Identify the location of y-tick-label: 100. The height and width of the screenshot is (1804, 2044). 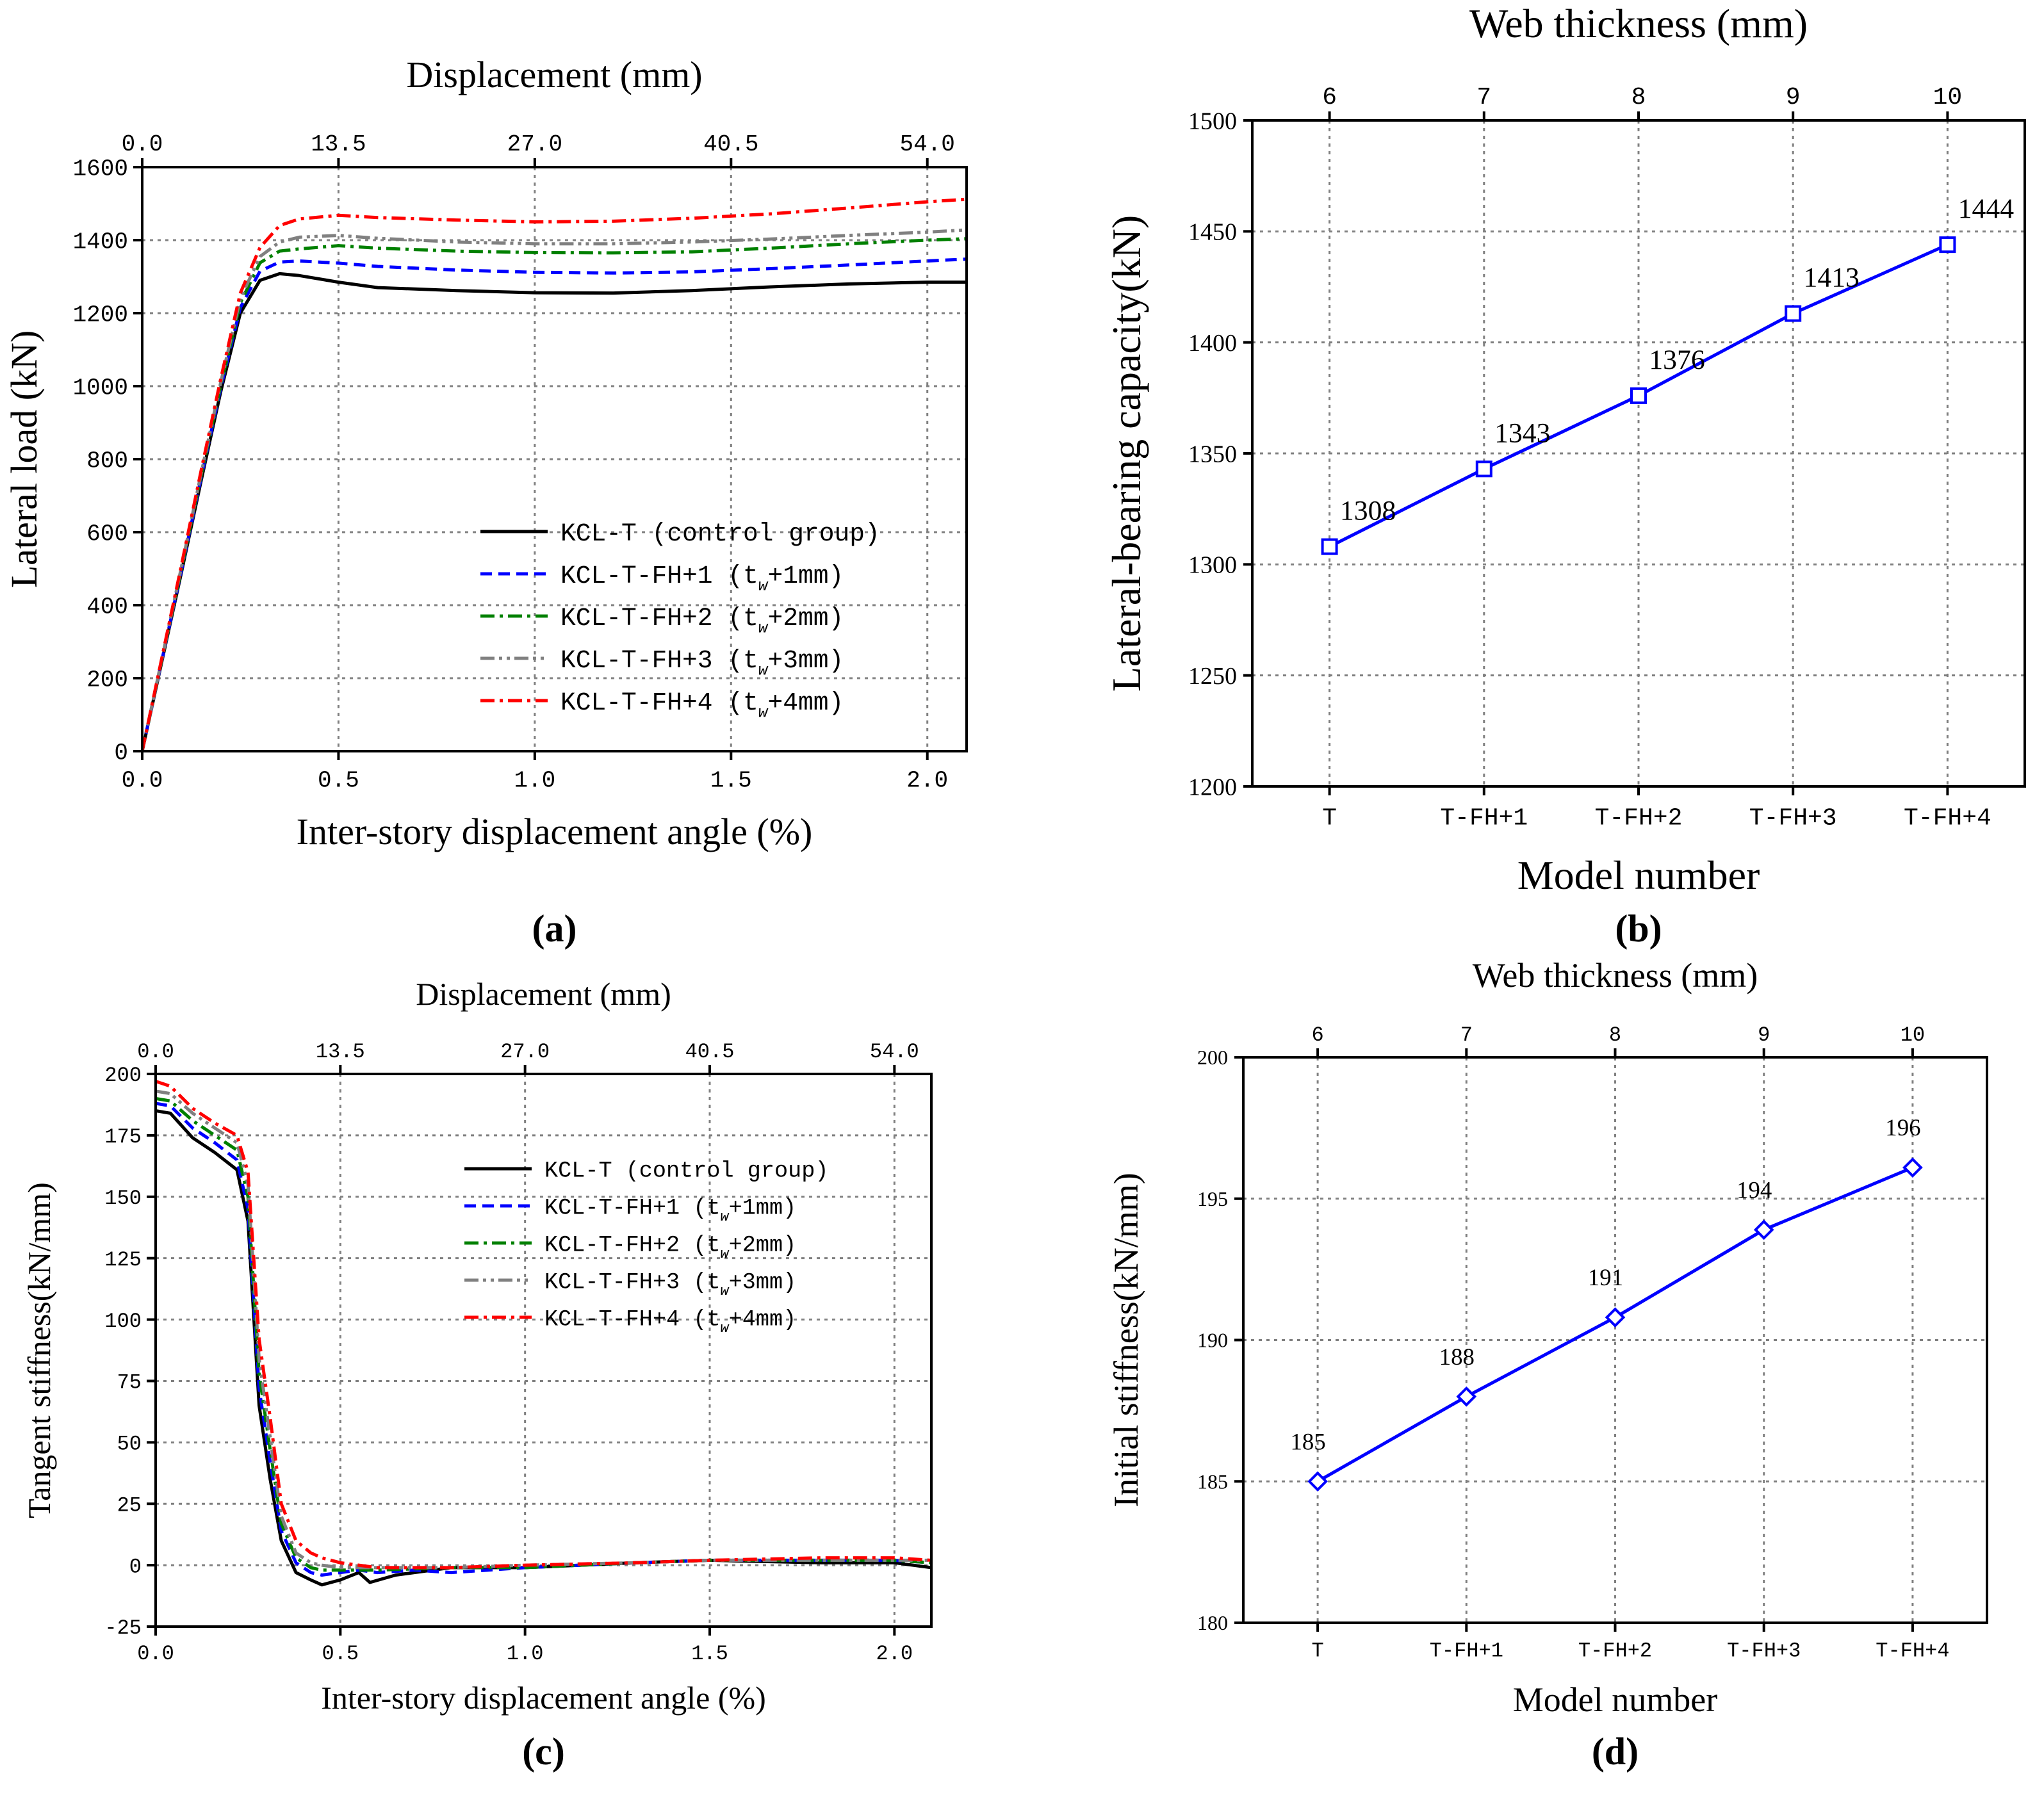
(123, 1321).